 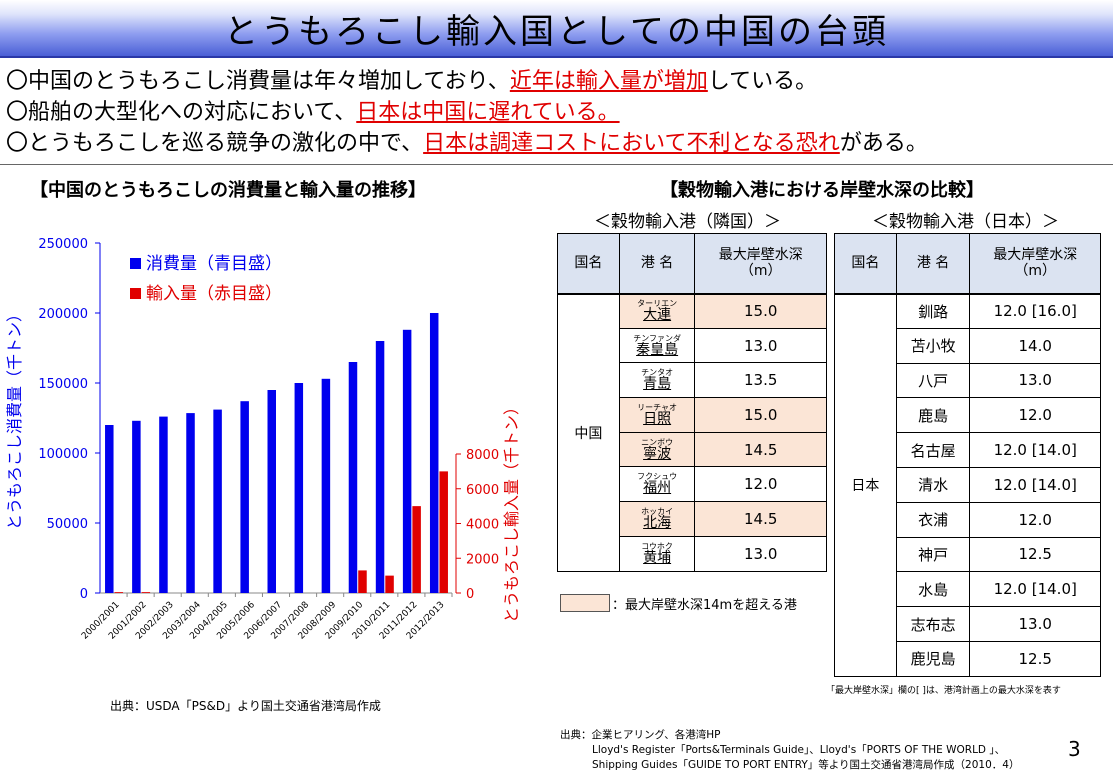 I want to click on port-name: 鹿島, so click(x=933, y=415).